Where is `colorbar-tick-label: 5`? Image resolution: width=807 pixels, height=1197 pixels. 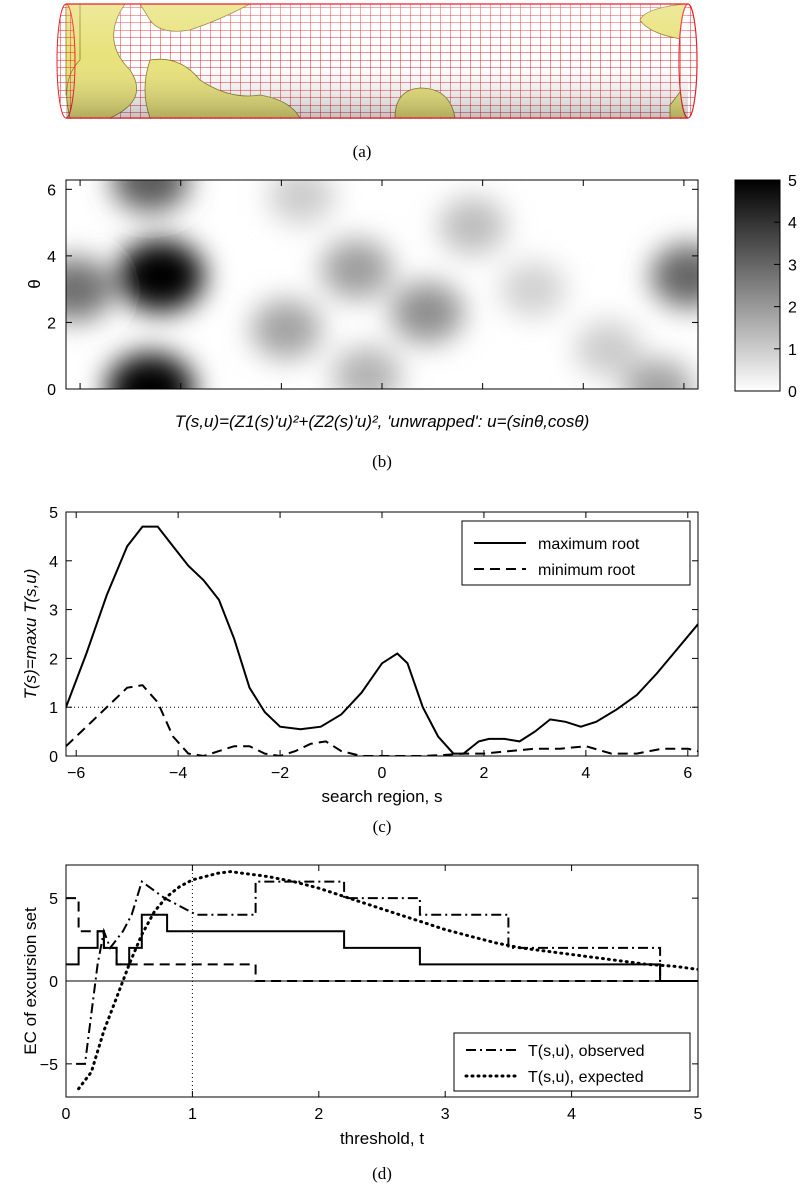 colorbar-tick-label: 5 is located at coordinates (792, 181).